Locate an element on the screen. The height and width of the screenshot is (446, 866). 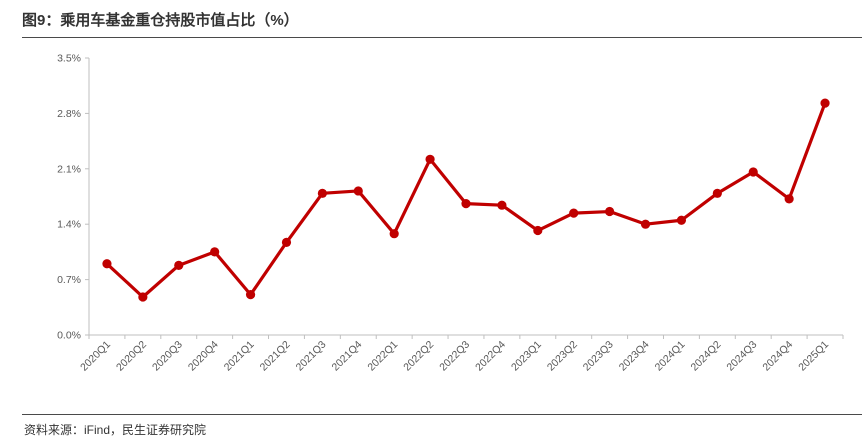
x-tick-label: 2024Q4 is located at coordinates (777, 356).